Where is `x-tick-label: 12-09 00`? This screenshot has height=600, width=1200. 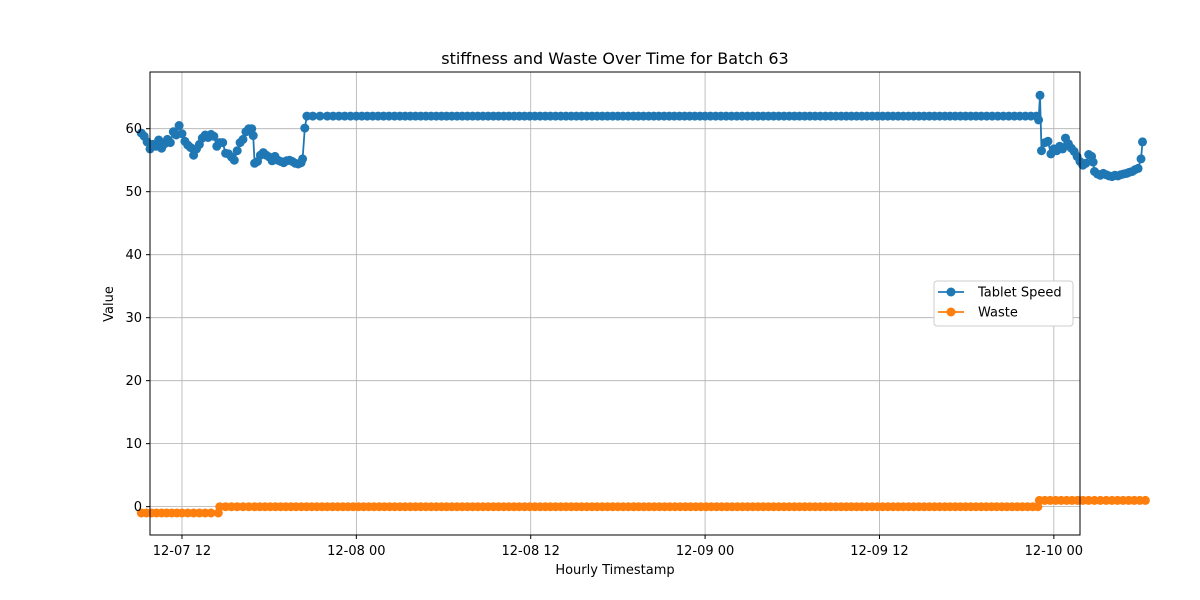
x-tick-label: 12-09 00 is located at coordinates (705, 551).